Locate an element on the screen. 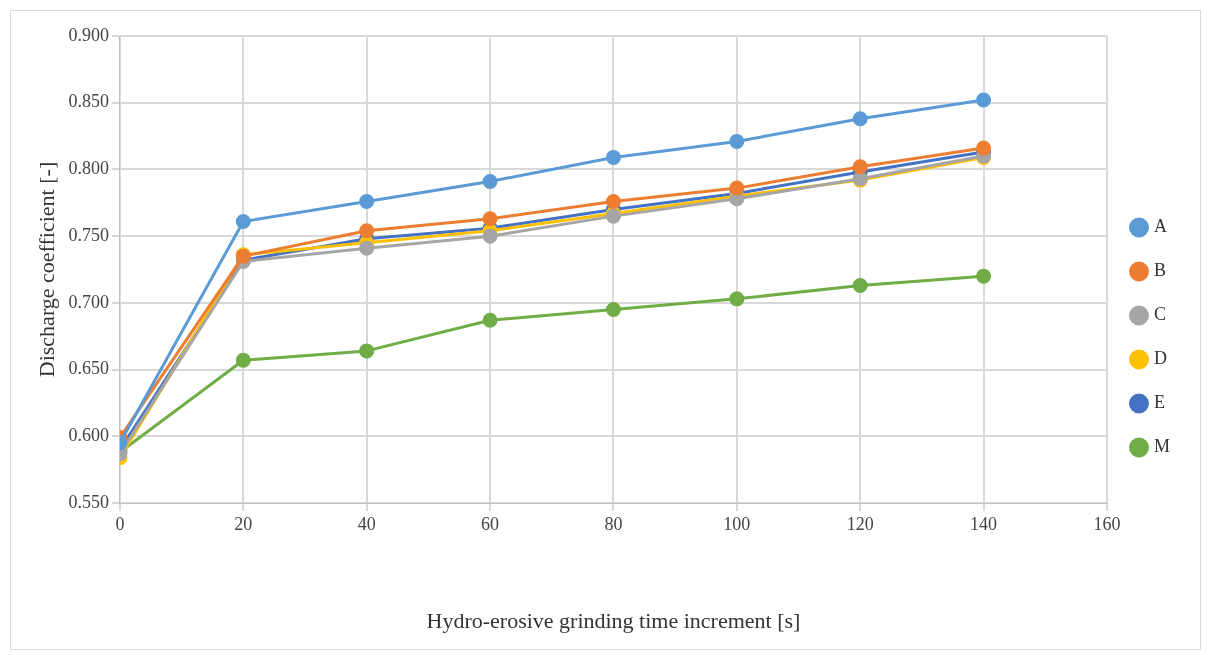  x-tick-label: 80 is located at coordinates (613, 523).